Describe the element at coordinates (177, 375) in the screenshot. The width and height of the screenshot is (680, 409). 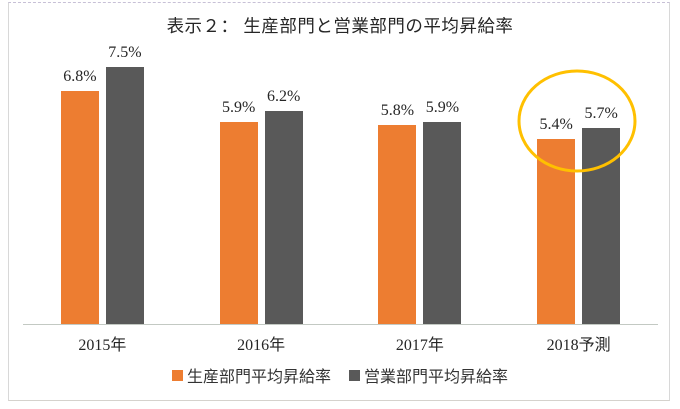
I see `legend-swatch-production` at that location.